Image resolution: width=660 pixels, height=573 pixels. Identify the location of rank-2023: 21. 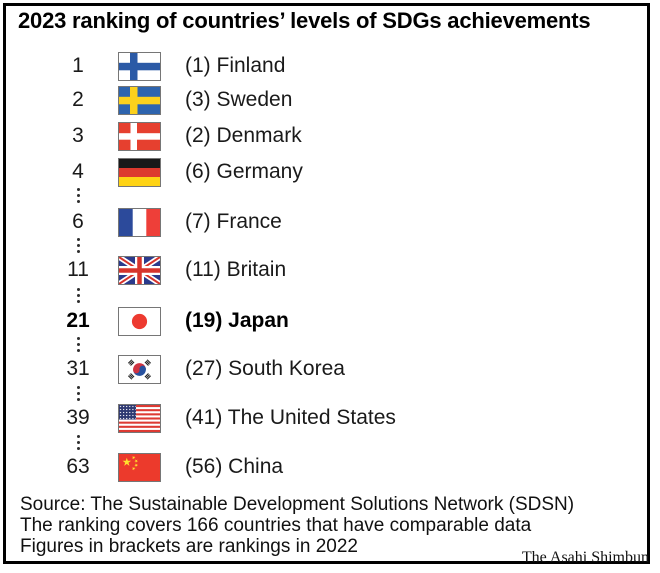
(78, 320).